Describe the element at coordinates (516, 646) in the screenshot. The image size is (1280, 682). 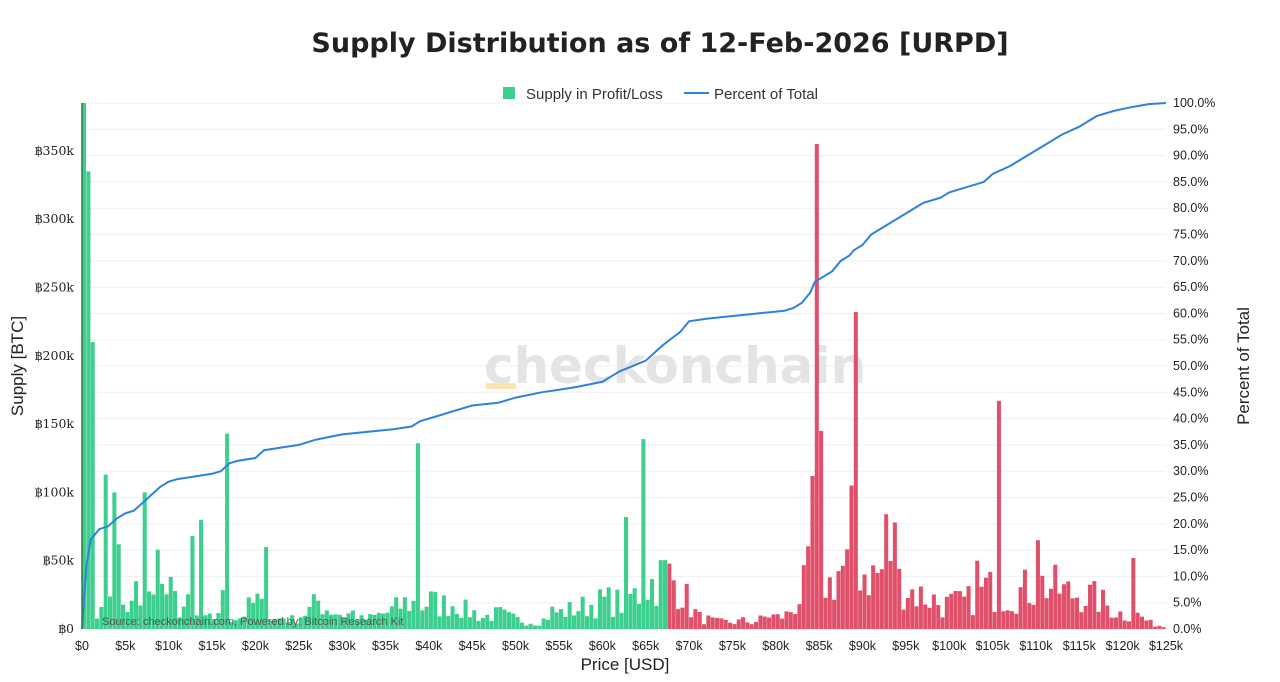
I see `x-tick-label: $50k` at that location.